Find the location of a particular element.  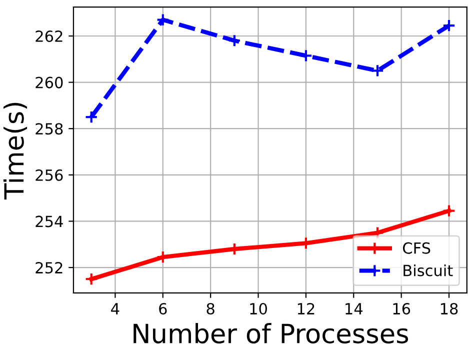

x-tick-label: 18 is located at coordinates (449, 308).